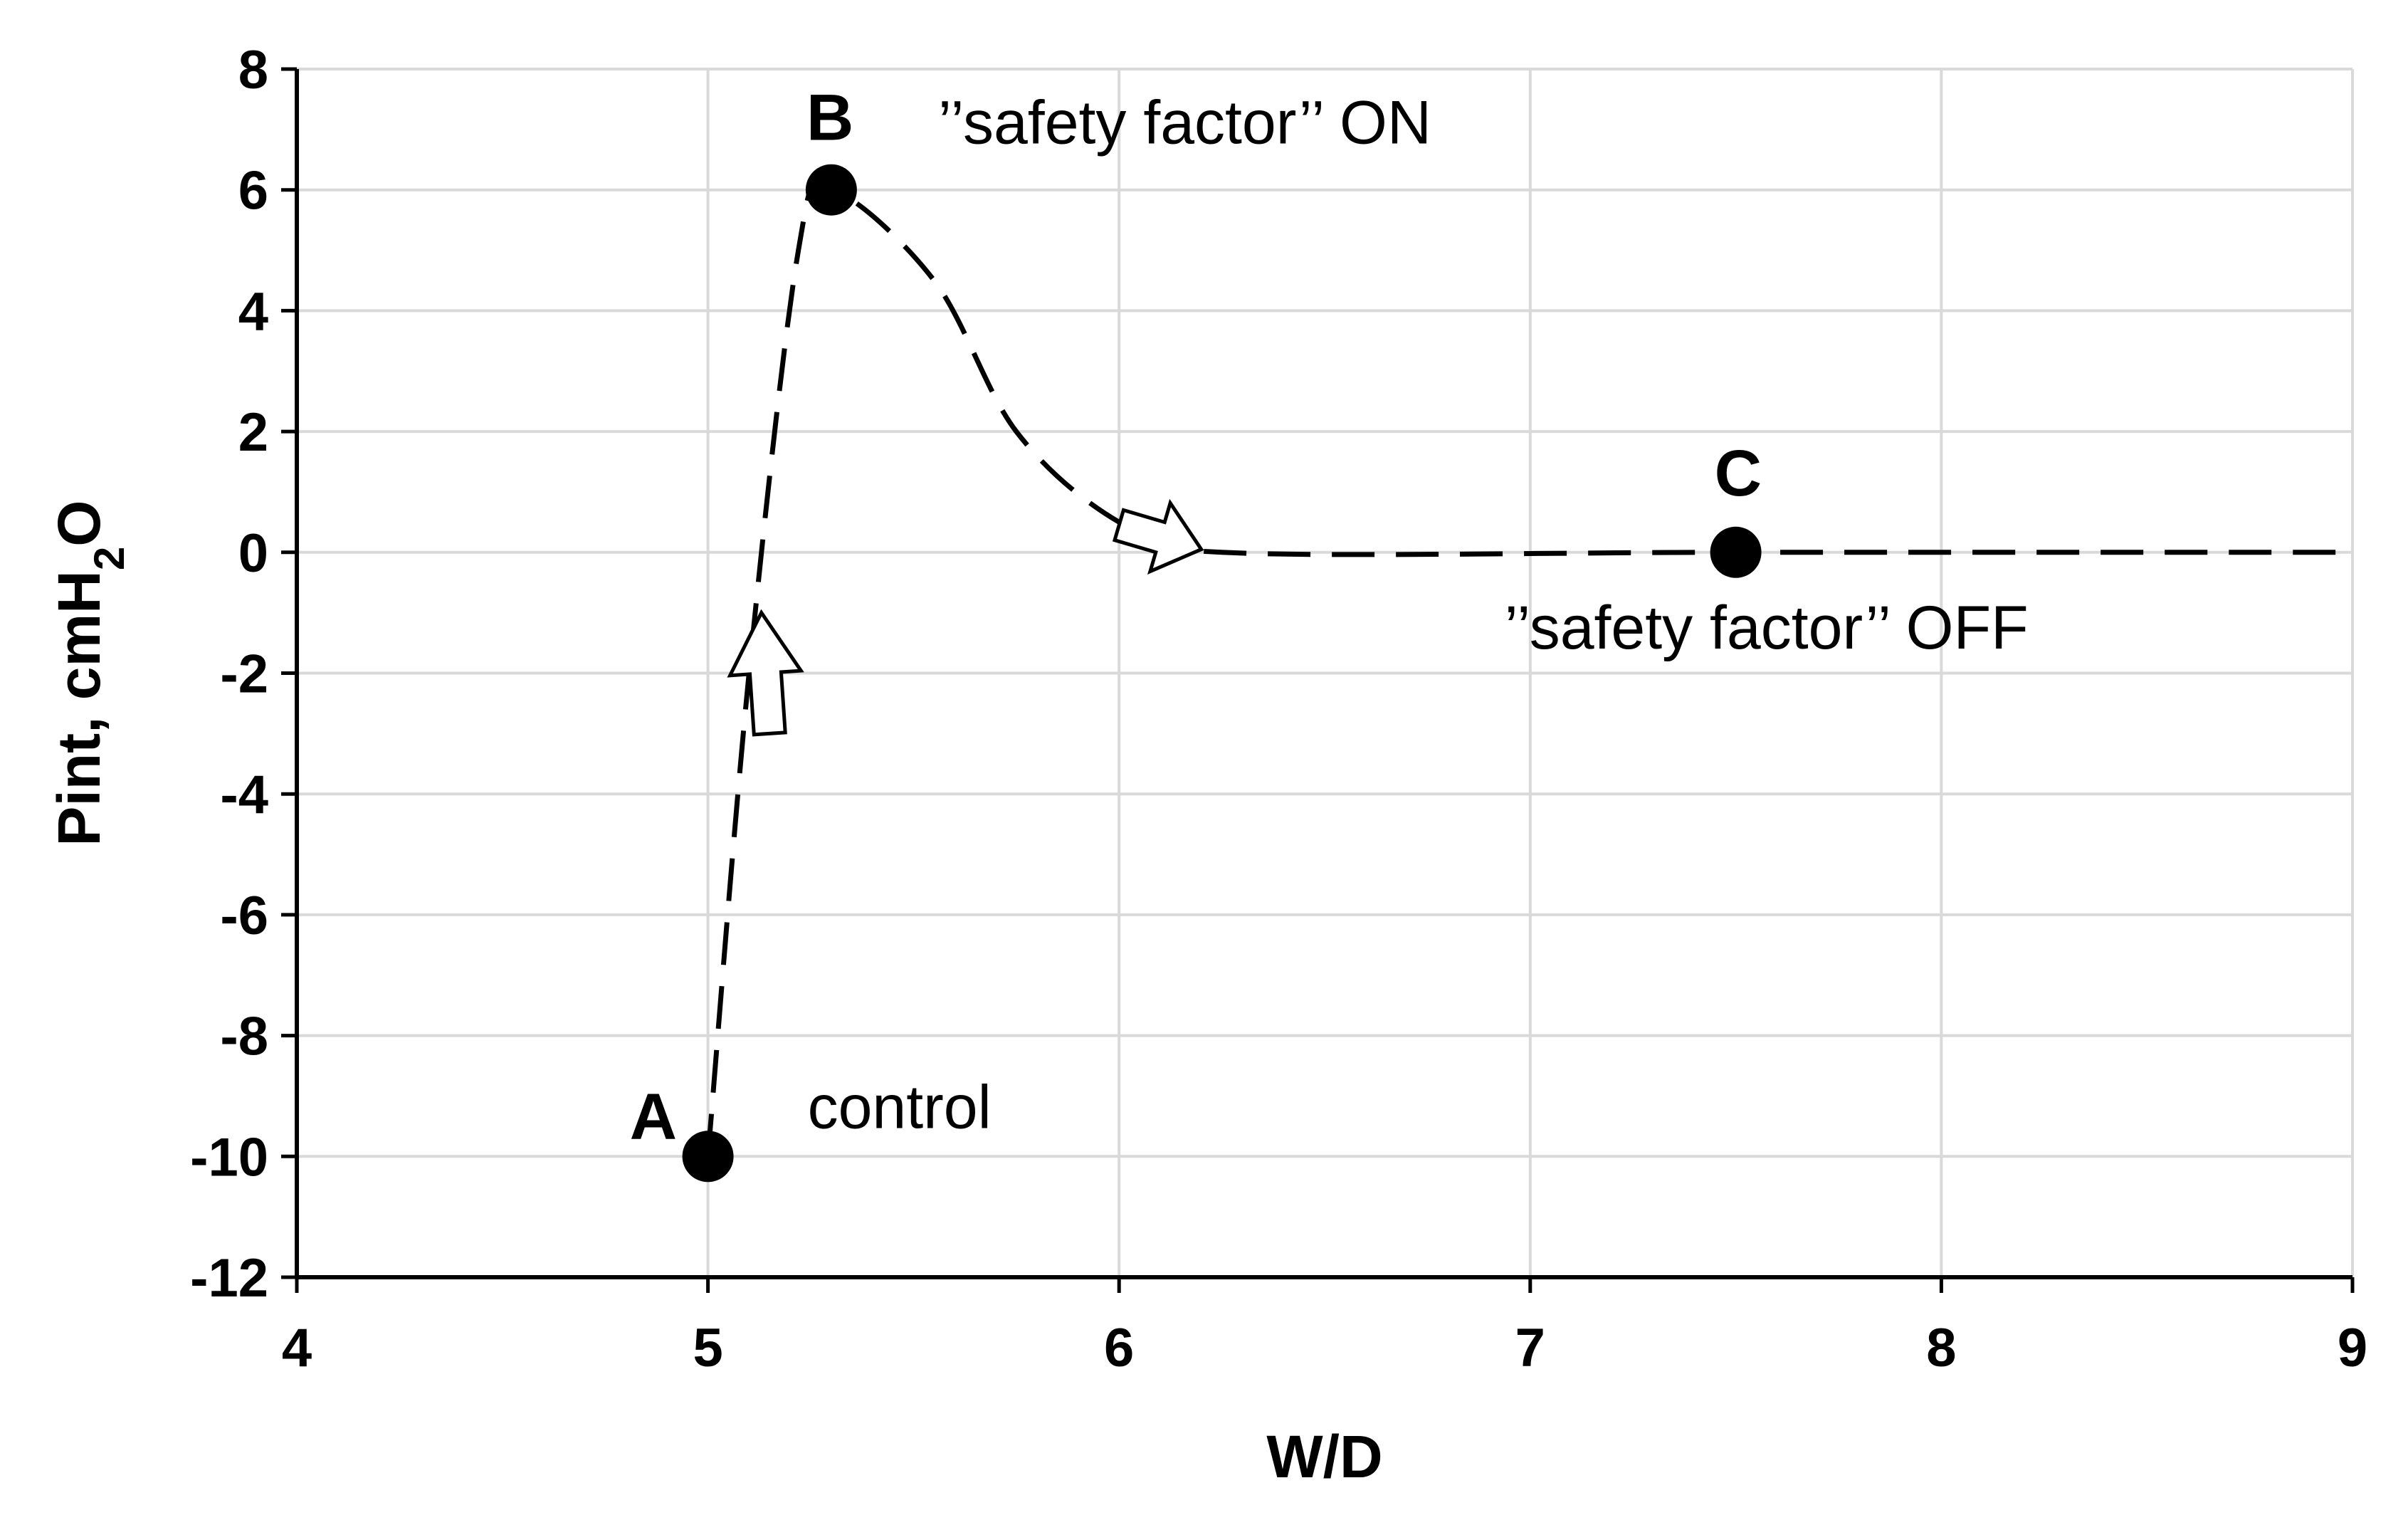 Image resolution: width=2408 pixels, height=1520 pixels. I want to click on point-label-b: B, so click(830, 118).